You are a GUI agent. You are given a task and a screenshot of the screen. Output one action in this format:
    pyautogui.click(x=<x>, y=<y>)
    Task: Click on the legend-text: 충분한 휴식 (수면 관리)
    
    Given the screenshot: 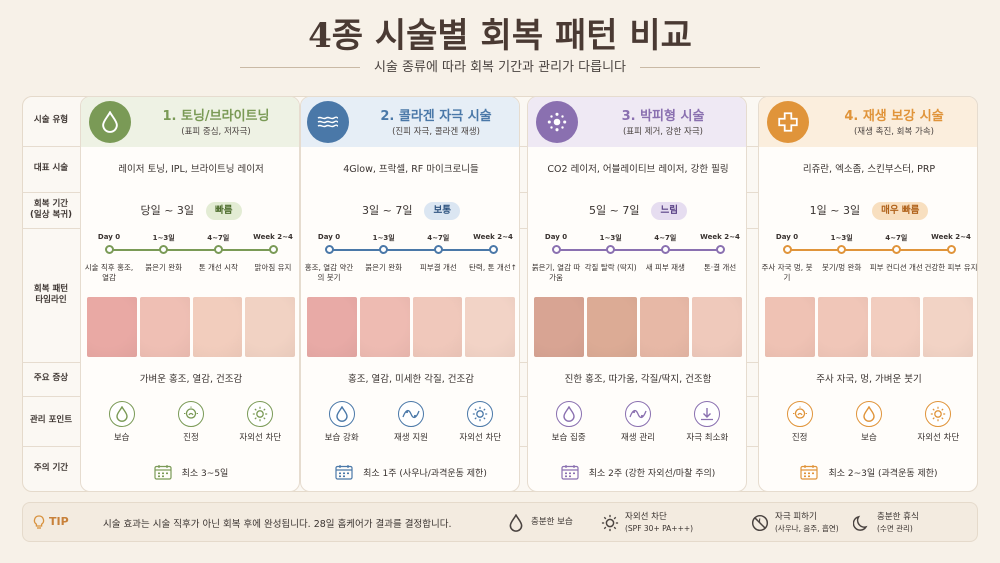 What is the action you would take?
    pyautogui.click(x=898, y=523)
    